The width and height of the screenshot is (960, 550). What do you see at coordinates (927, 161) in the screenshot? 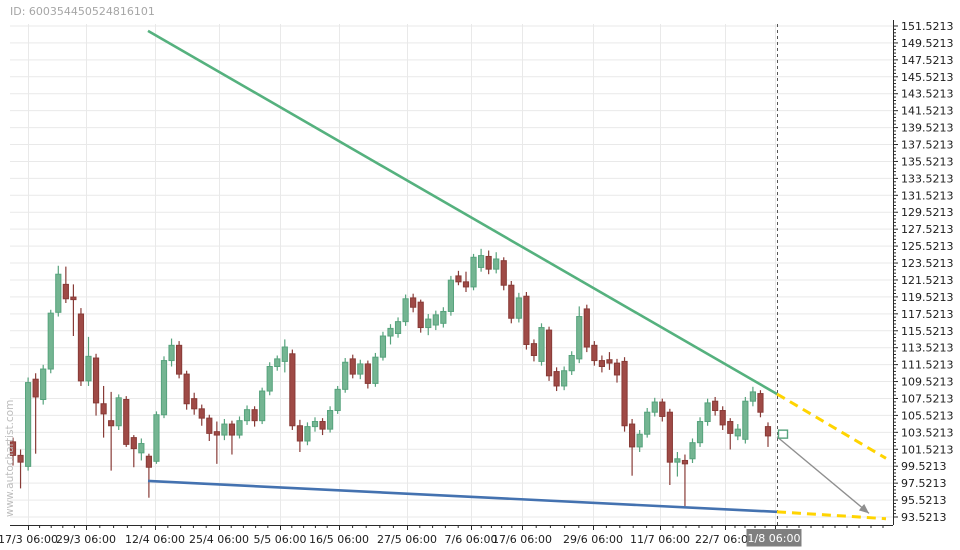
I see `y-tick-label: 135.5213` at bounding box center [927, 161].